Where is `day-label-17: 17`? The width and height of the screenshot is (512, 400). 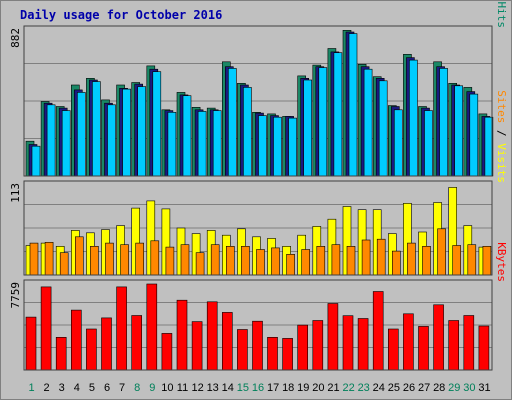 day-label-17: 17 is located at coordinates (273, 388).